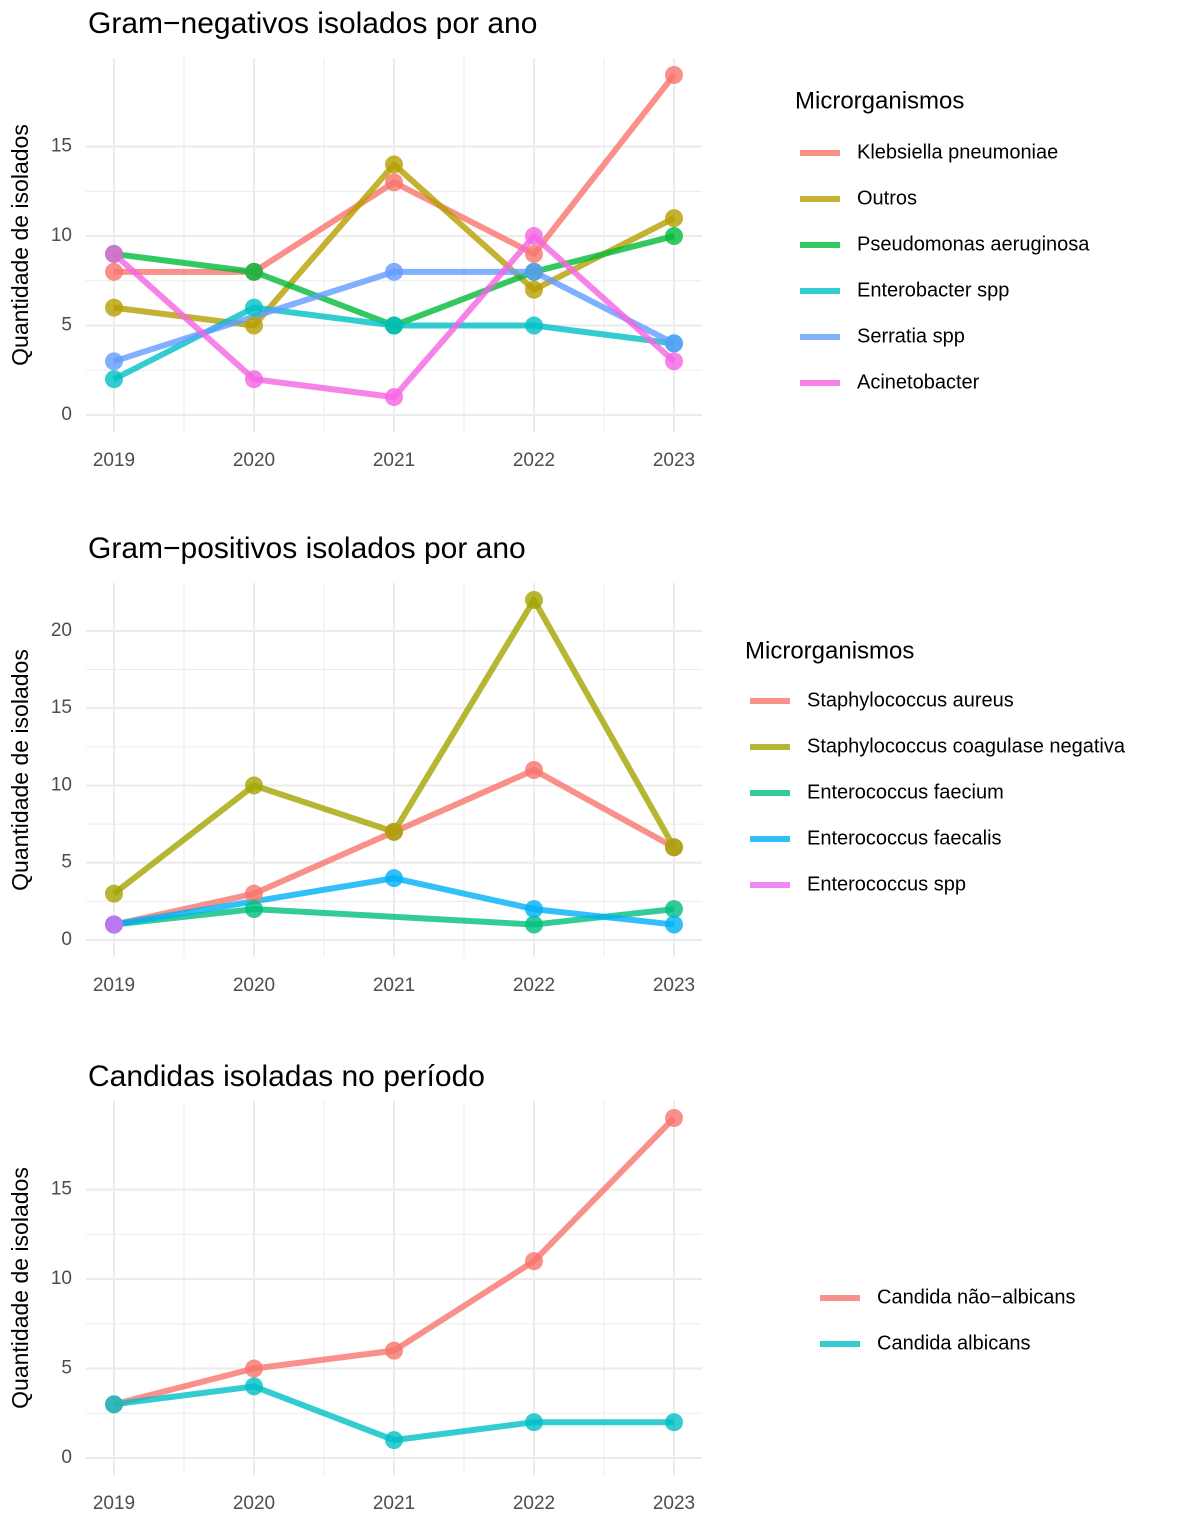 The width and height of the screenshot is (1192, 1522). What do you see at coordinates (911, 336) in the screenshot?
I see `legend-label: Serratia spp` at bounding box center [911, 336].